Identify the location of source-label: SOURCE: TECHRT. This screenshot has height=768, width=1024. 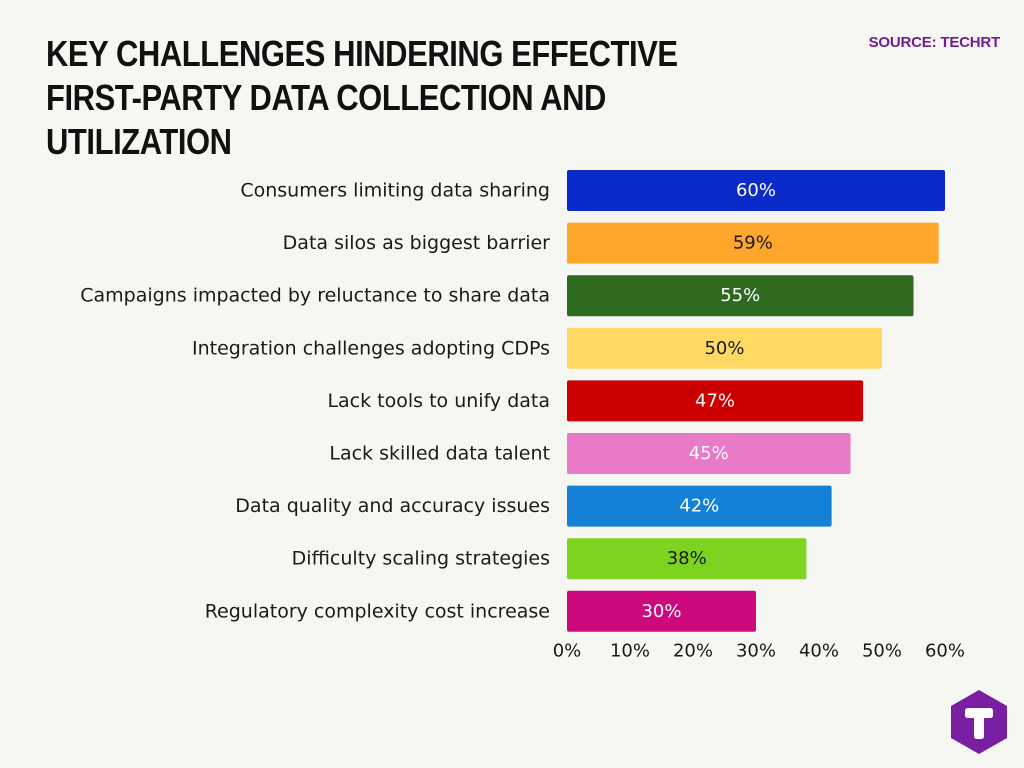
(934, 42).